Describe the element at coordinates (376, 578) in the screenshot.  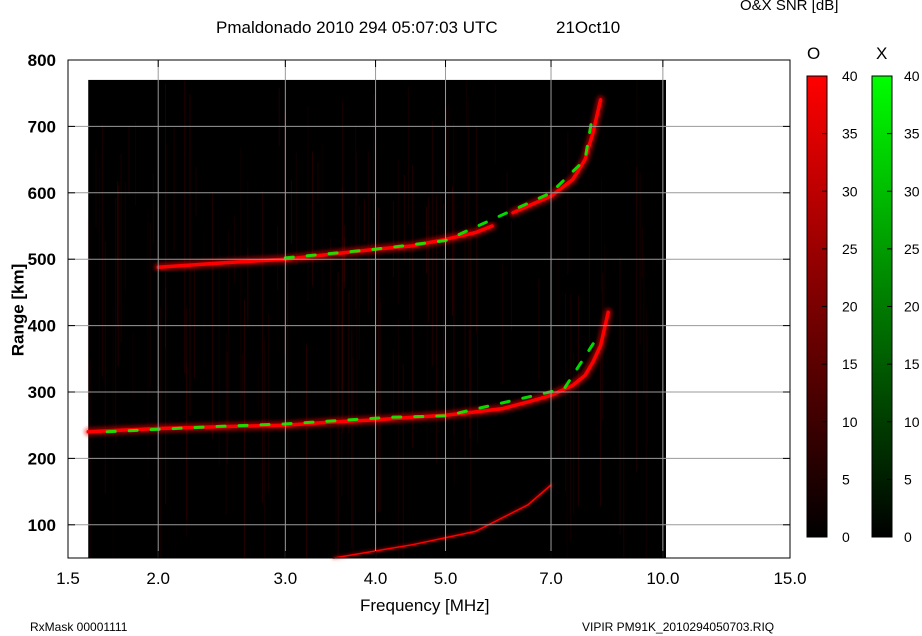
I see `x-tick-label: 4.0` at that location.